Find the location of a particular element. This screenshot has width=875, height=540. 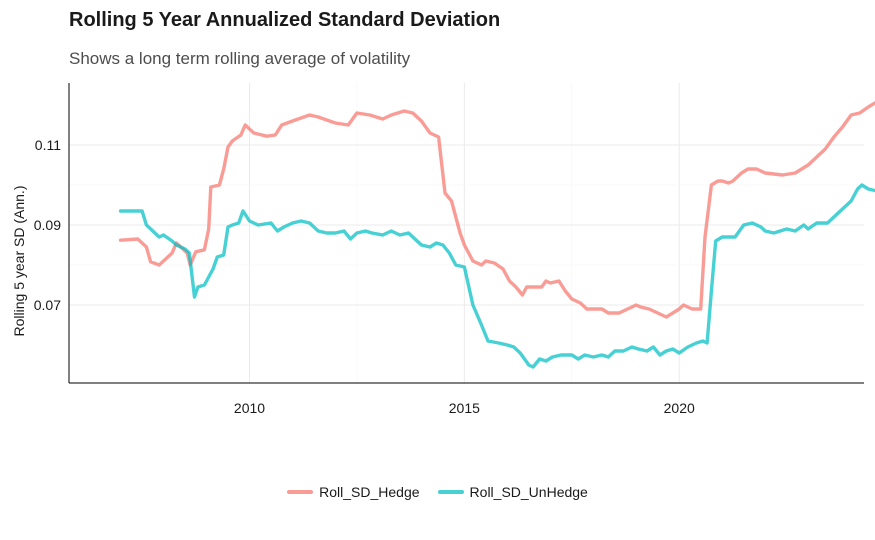

legend-label: Roll_SD_UnHedge is located at coordinates (528, 492).